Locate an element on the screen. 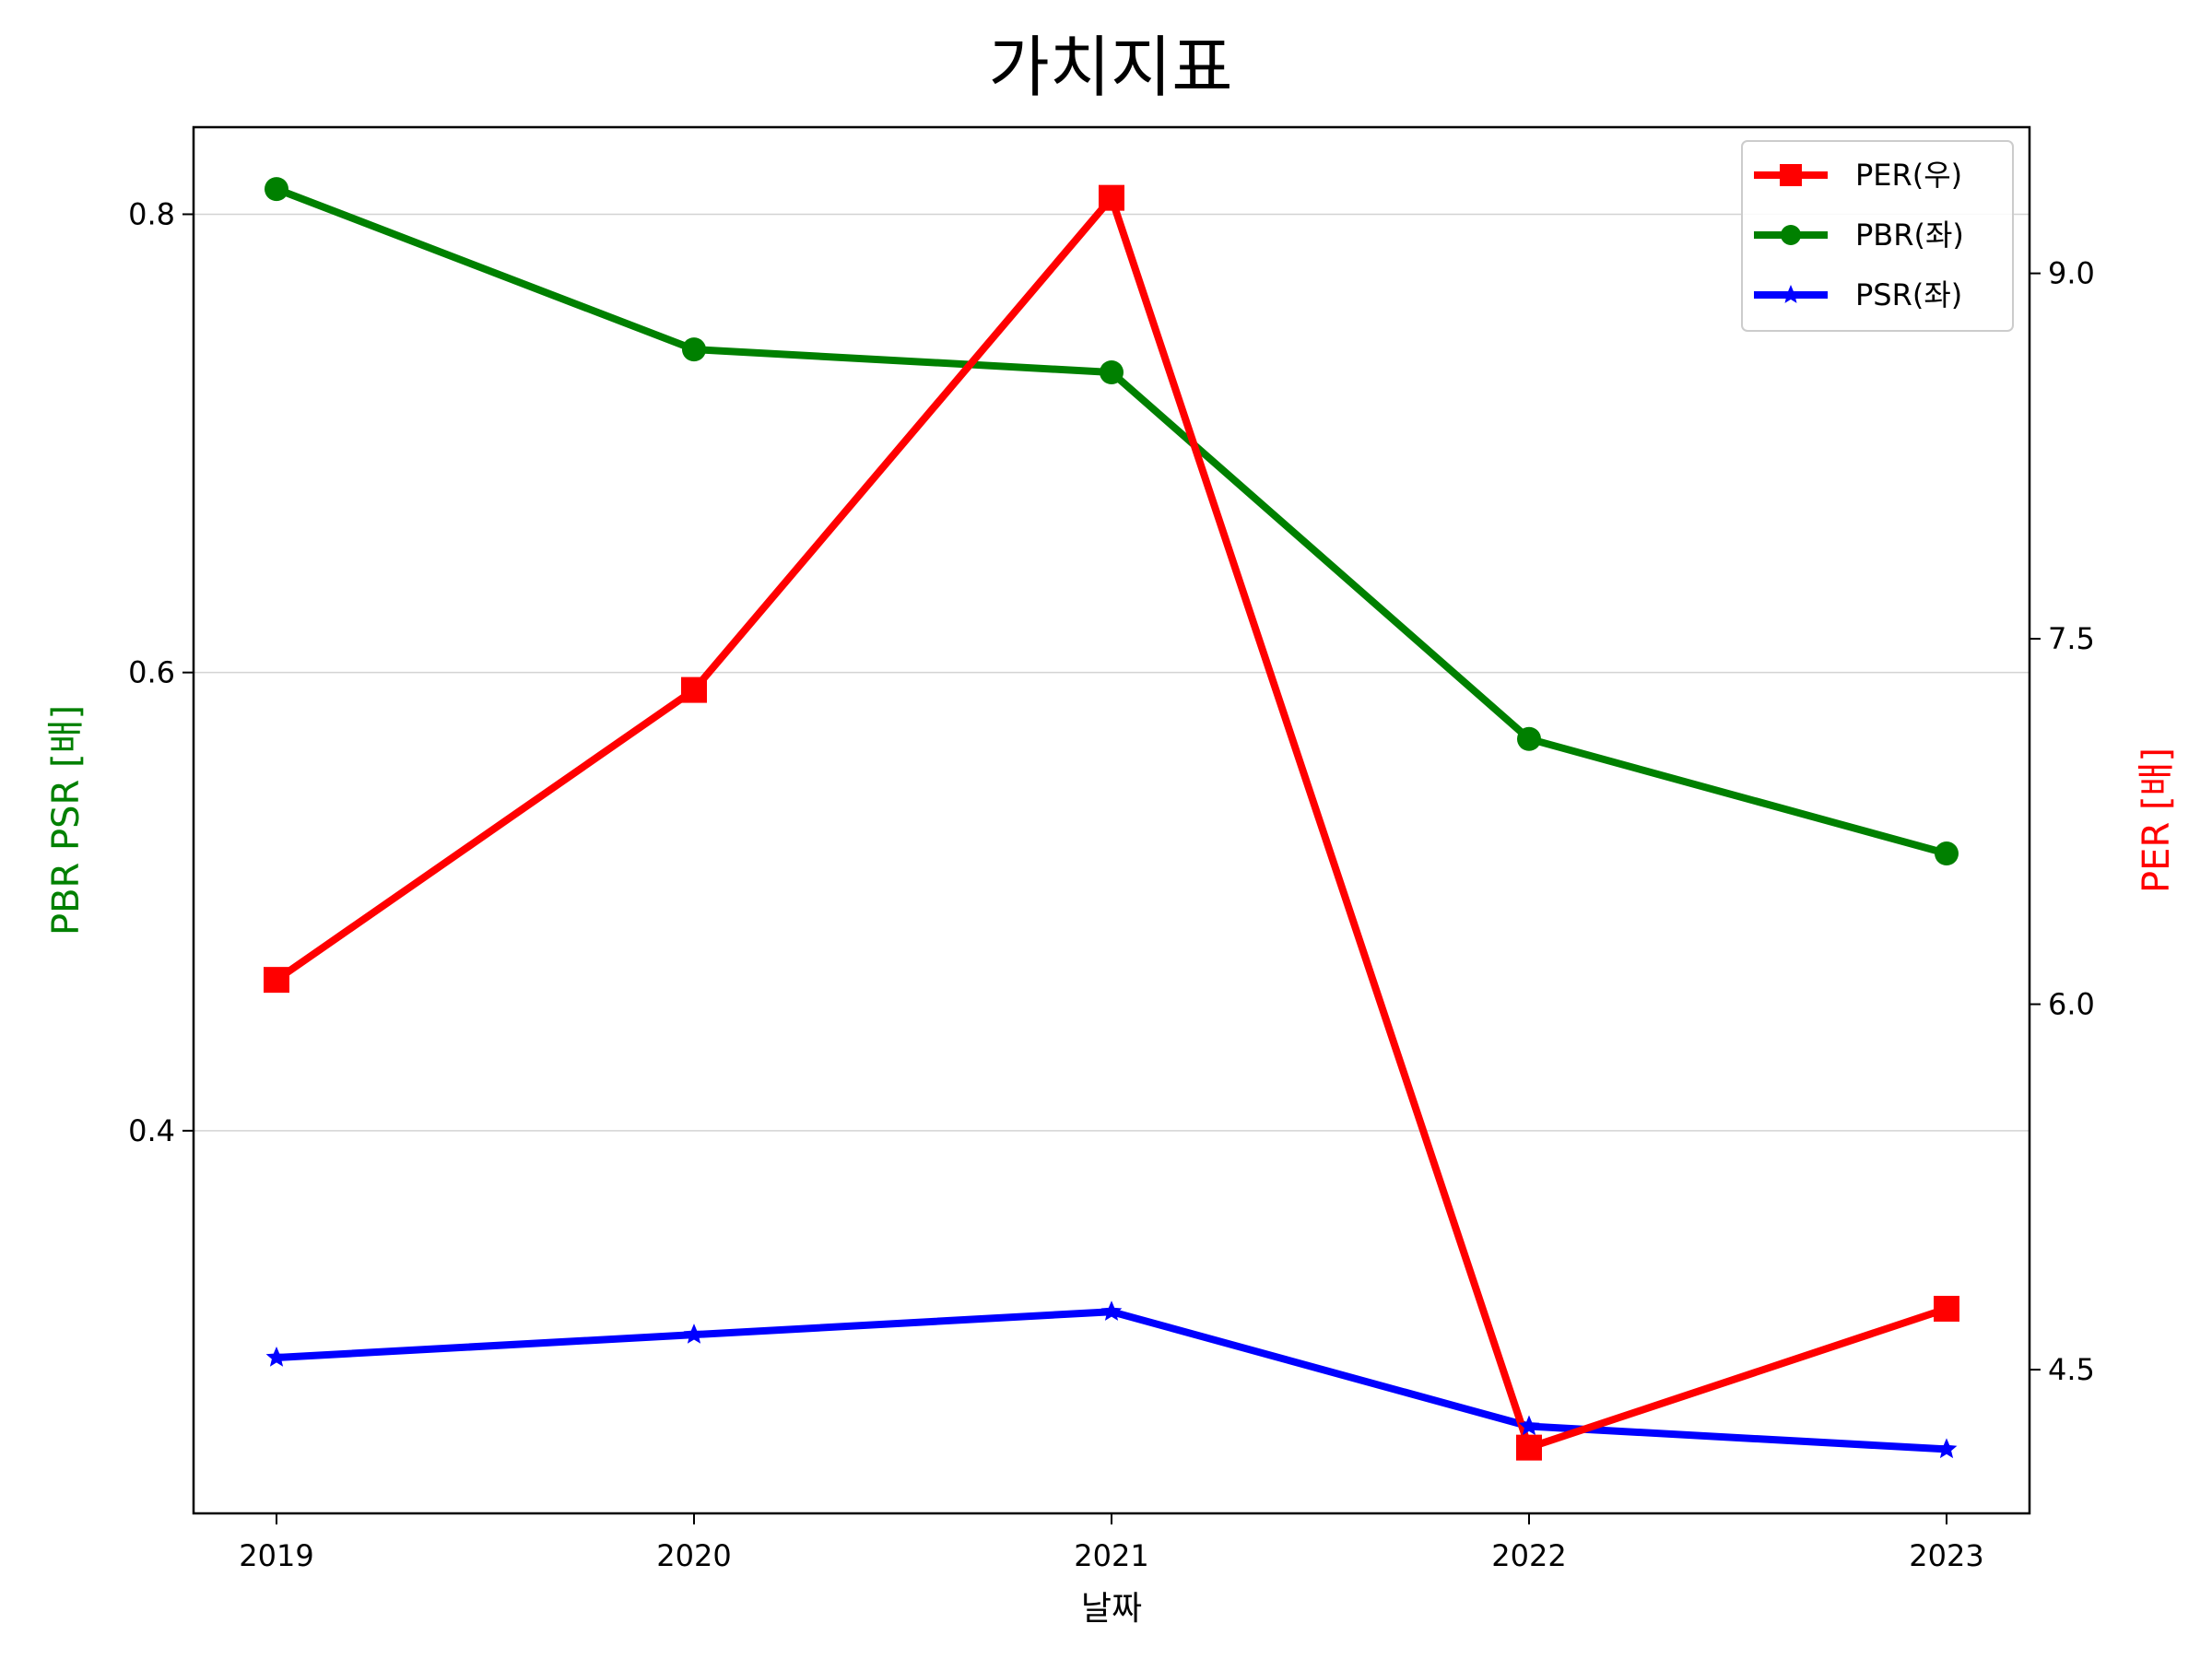  data-point-psr-2021 is located at coordinates (1111, 1310).